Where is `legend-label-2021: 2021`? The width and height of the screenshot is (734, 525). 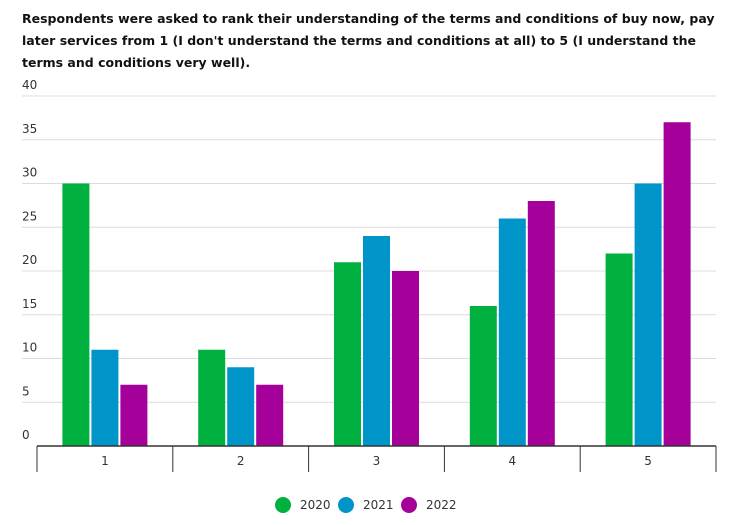
legend-label-2021: 2021 is located at coordinates (378, 505).